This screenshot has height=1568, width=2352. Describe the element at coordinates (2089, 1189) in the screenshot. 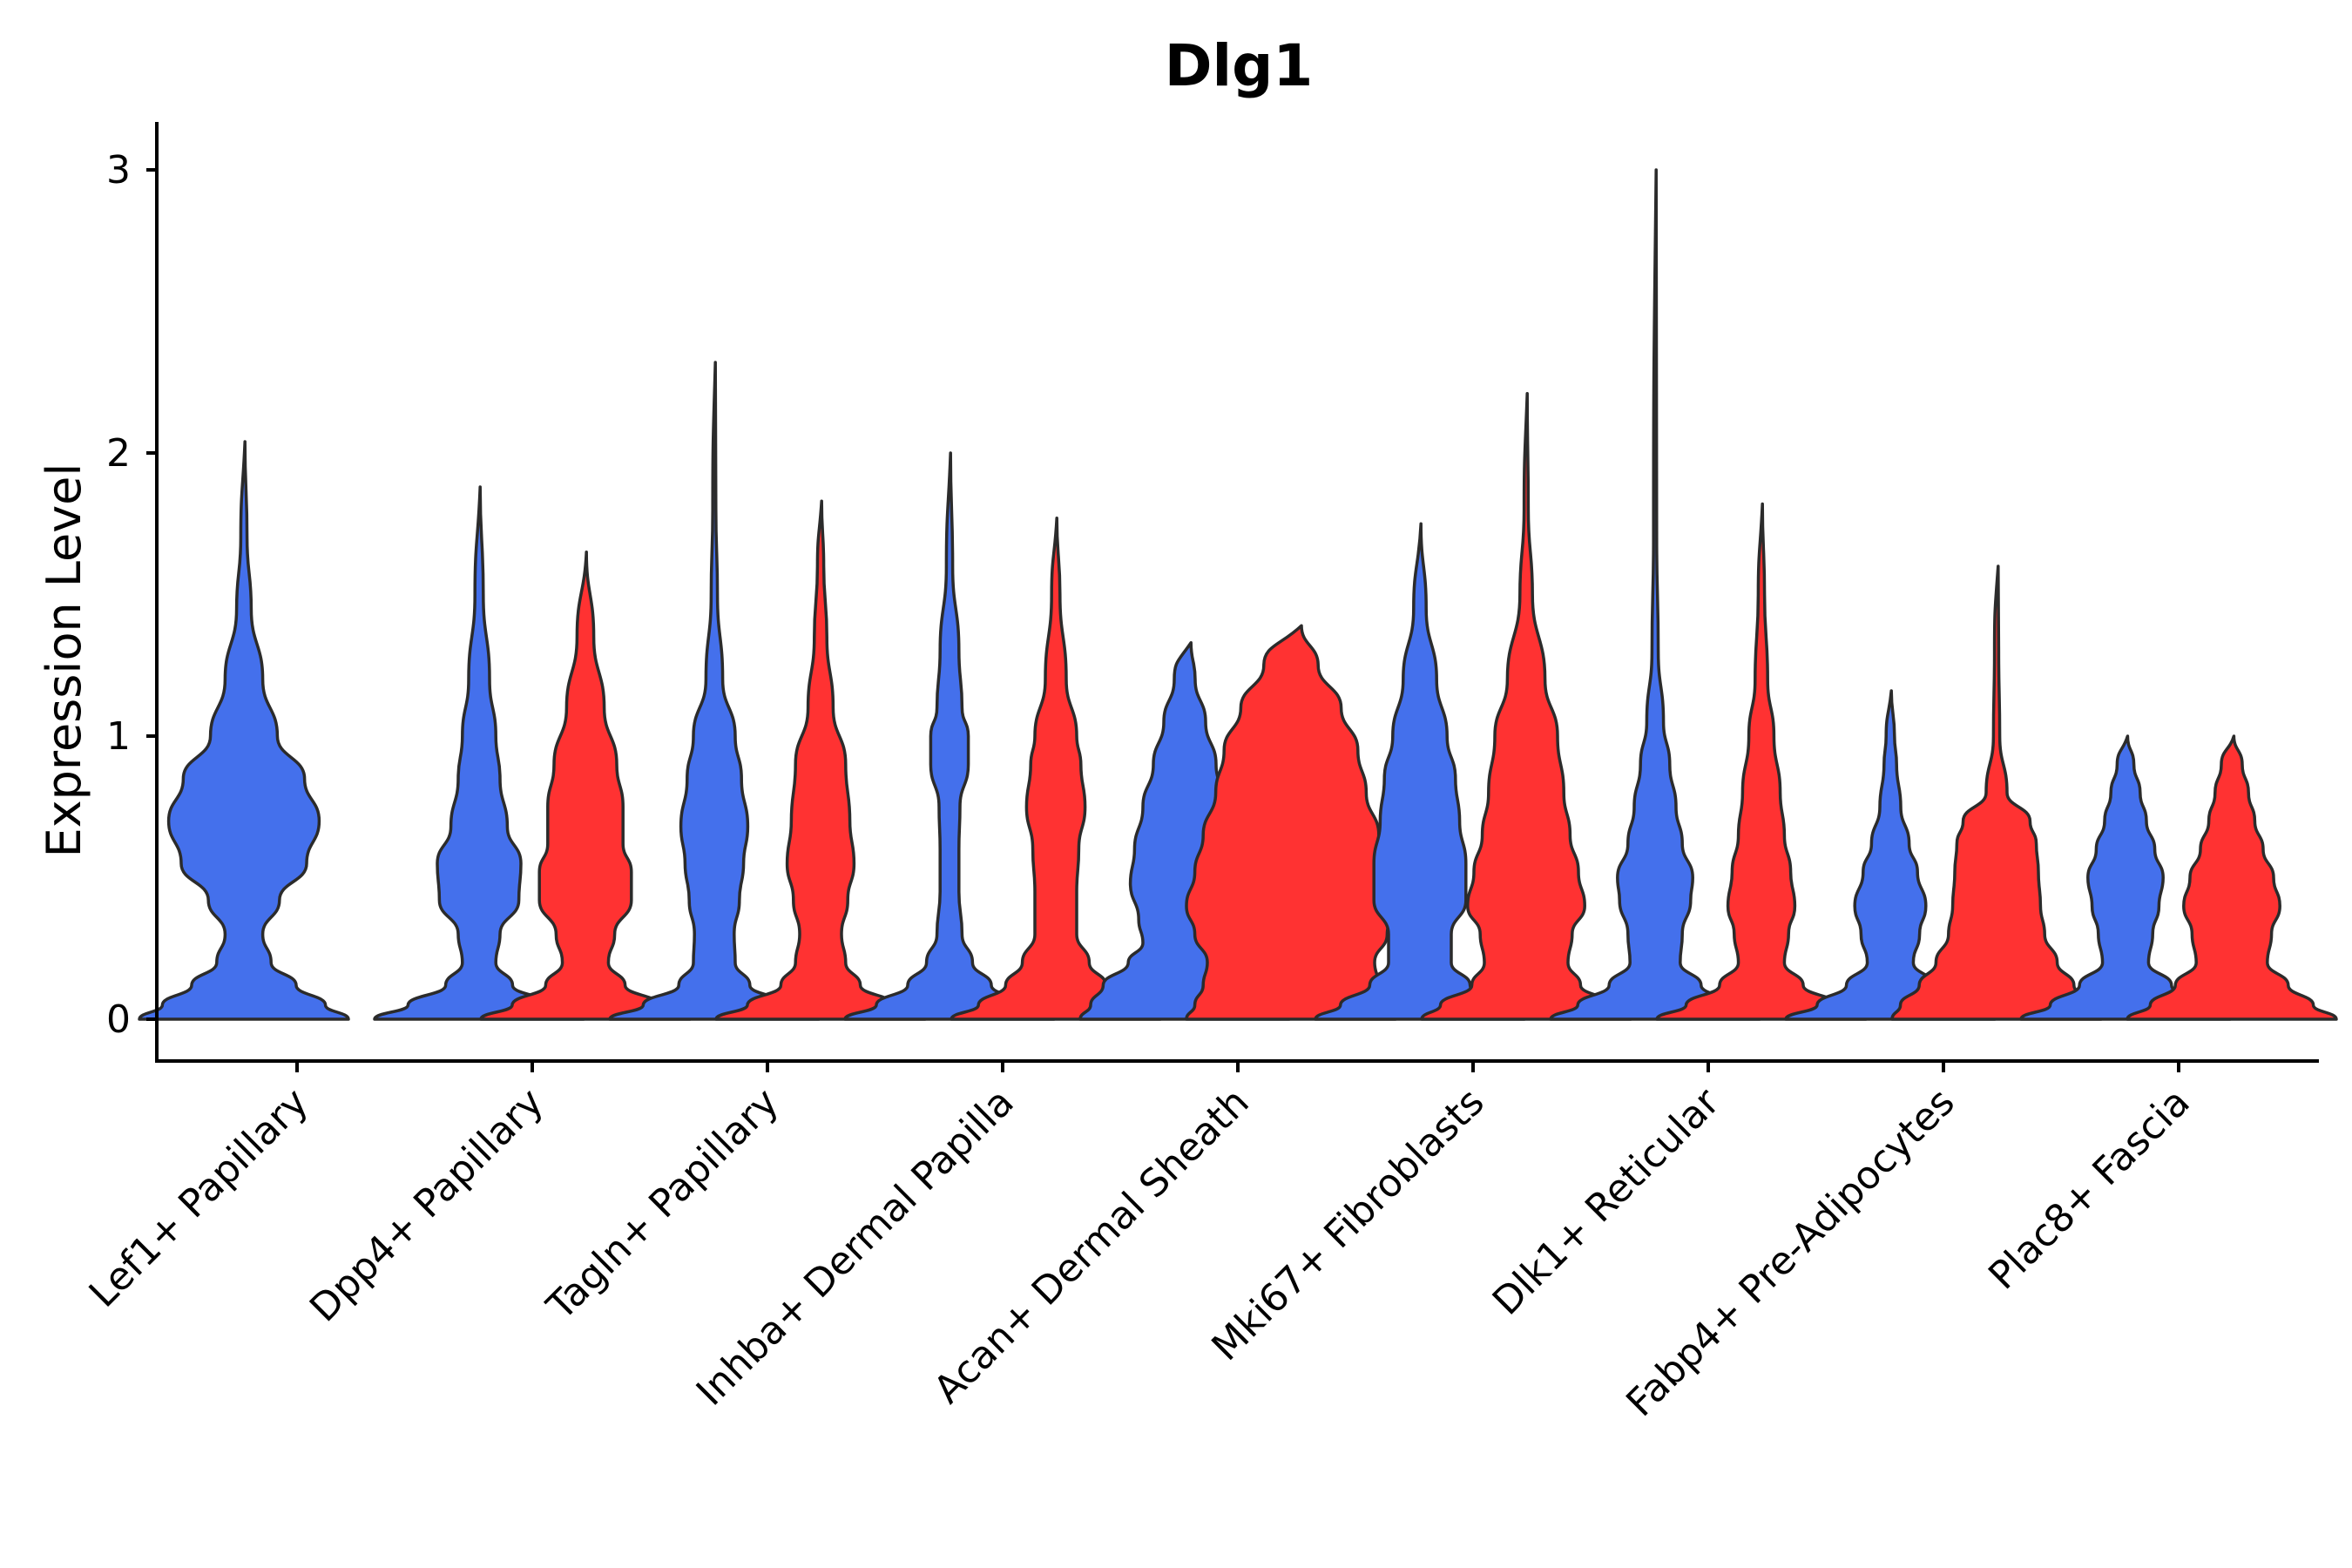

I see `x-tick-label: Plac8+ Fascia` at that location.